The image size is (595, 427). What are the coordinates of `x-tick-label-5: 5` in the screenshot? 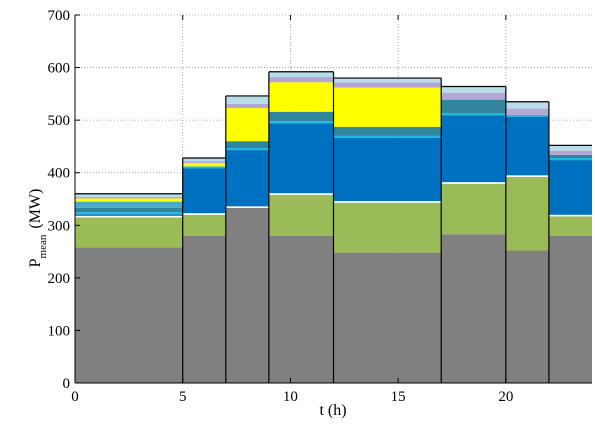 It's located at (183, 397).